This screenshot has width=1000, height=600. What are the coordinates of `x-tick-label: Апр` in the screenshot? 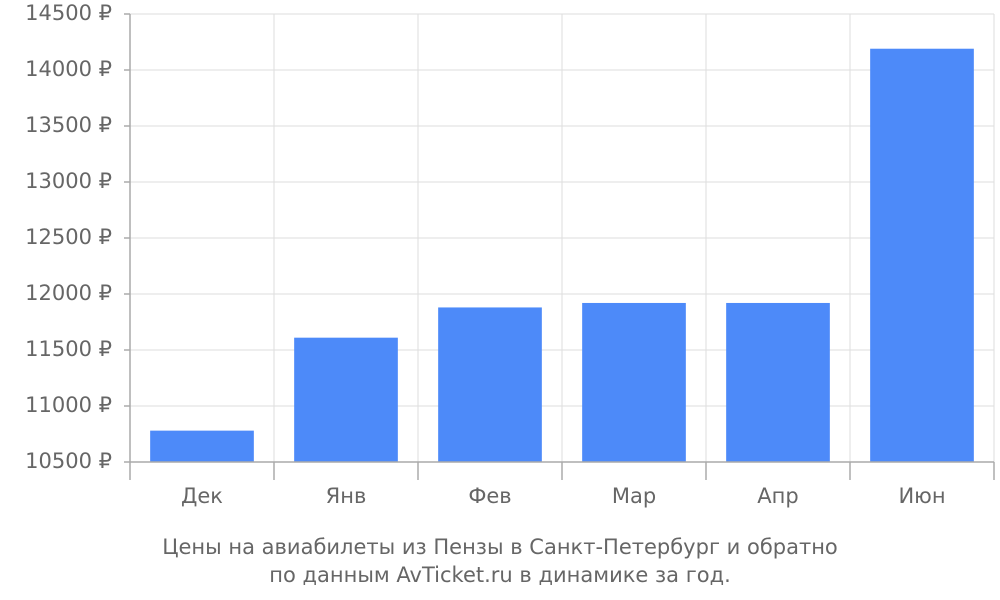 It's located at (777, 496).